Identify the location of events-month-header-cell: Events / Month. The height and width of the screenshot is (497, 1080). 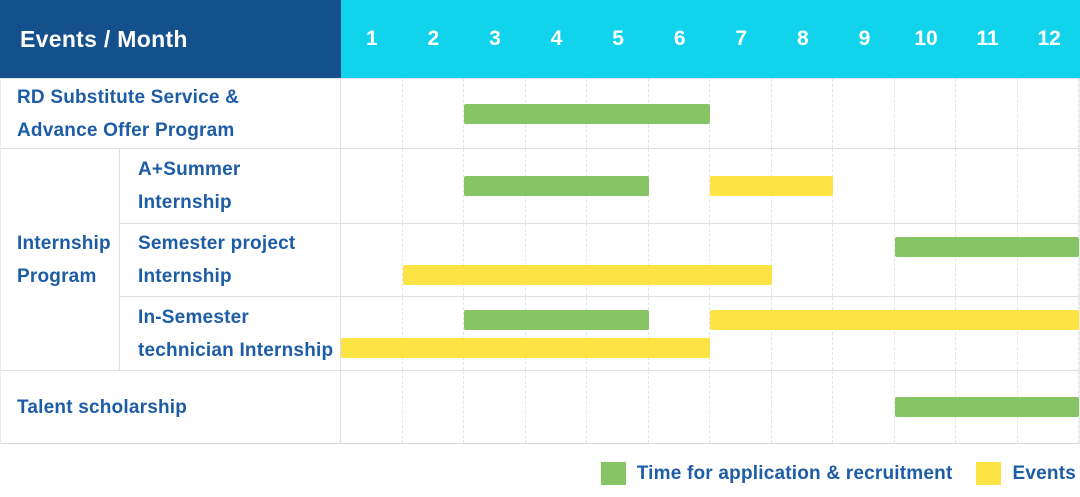
(170, 39).